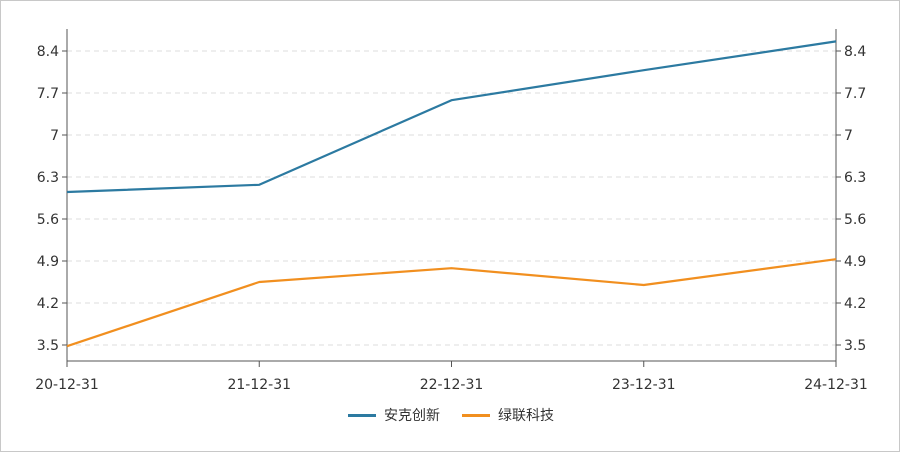 The width and height of the screenshot is (900, 452). I want to click on y-tick-label-right: 6.3, so click(855, 178).